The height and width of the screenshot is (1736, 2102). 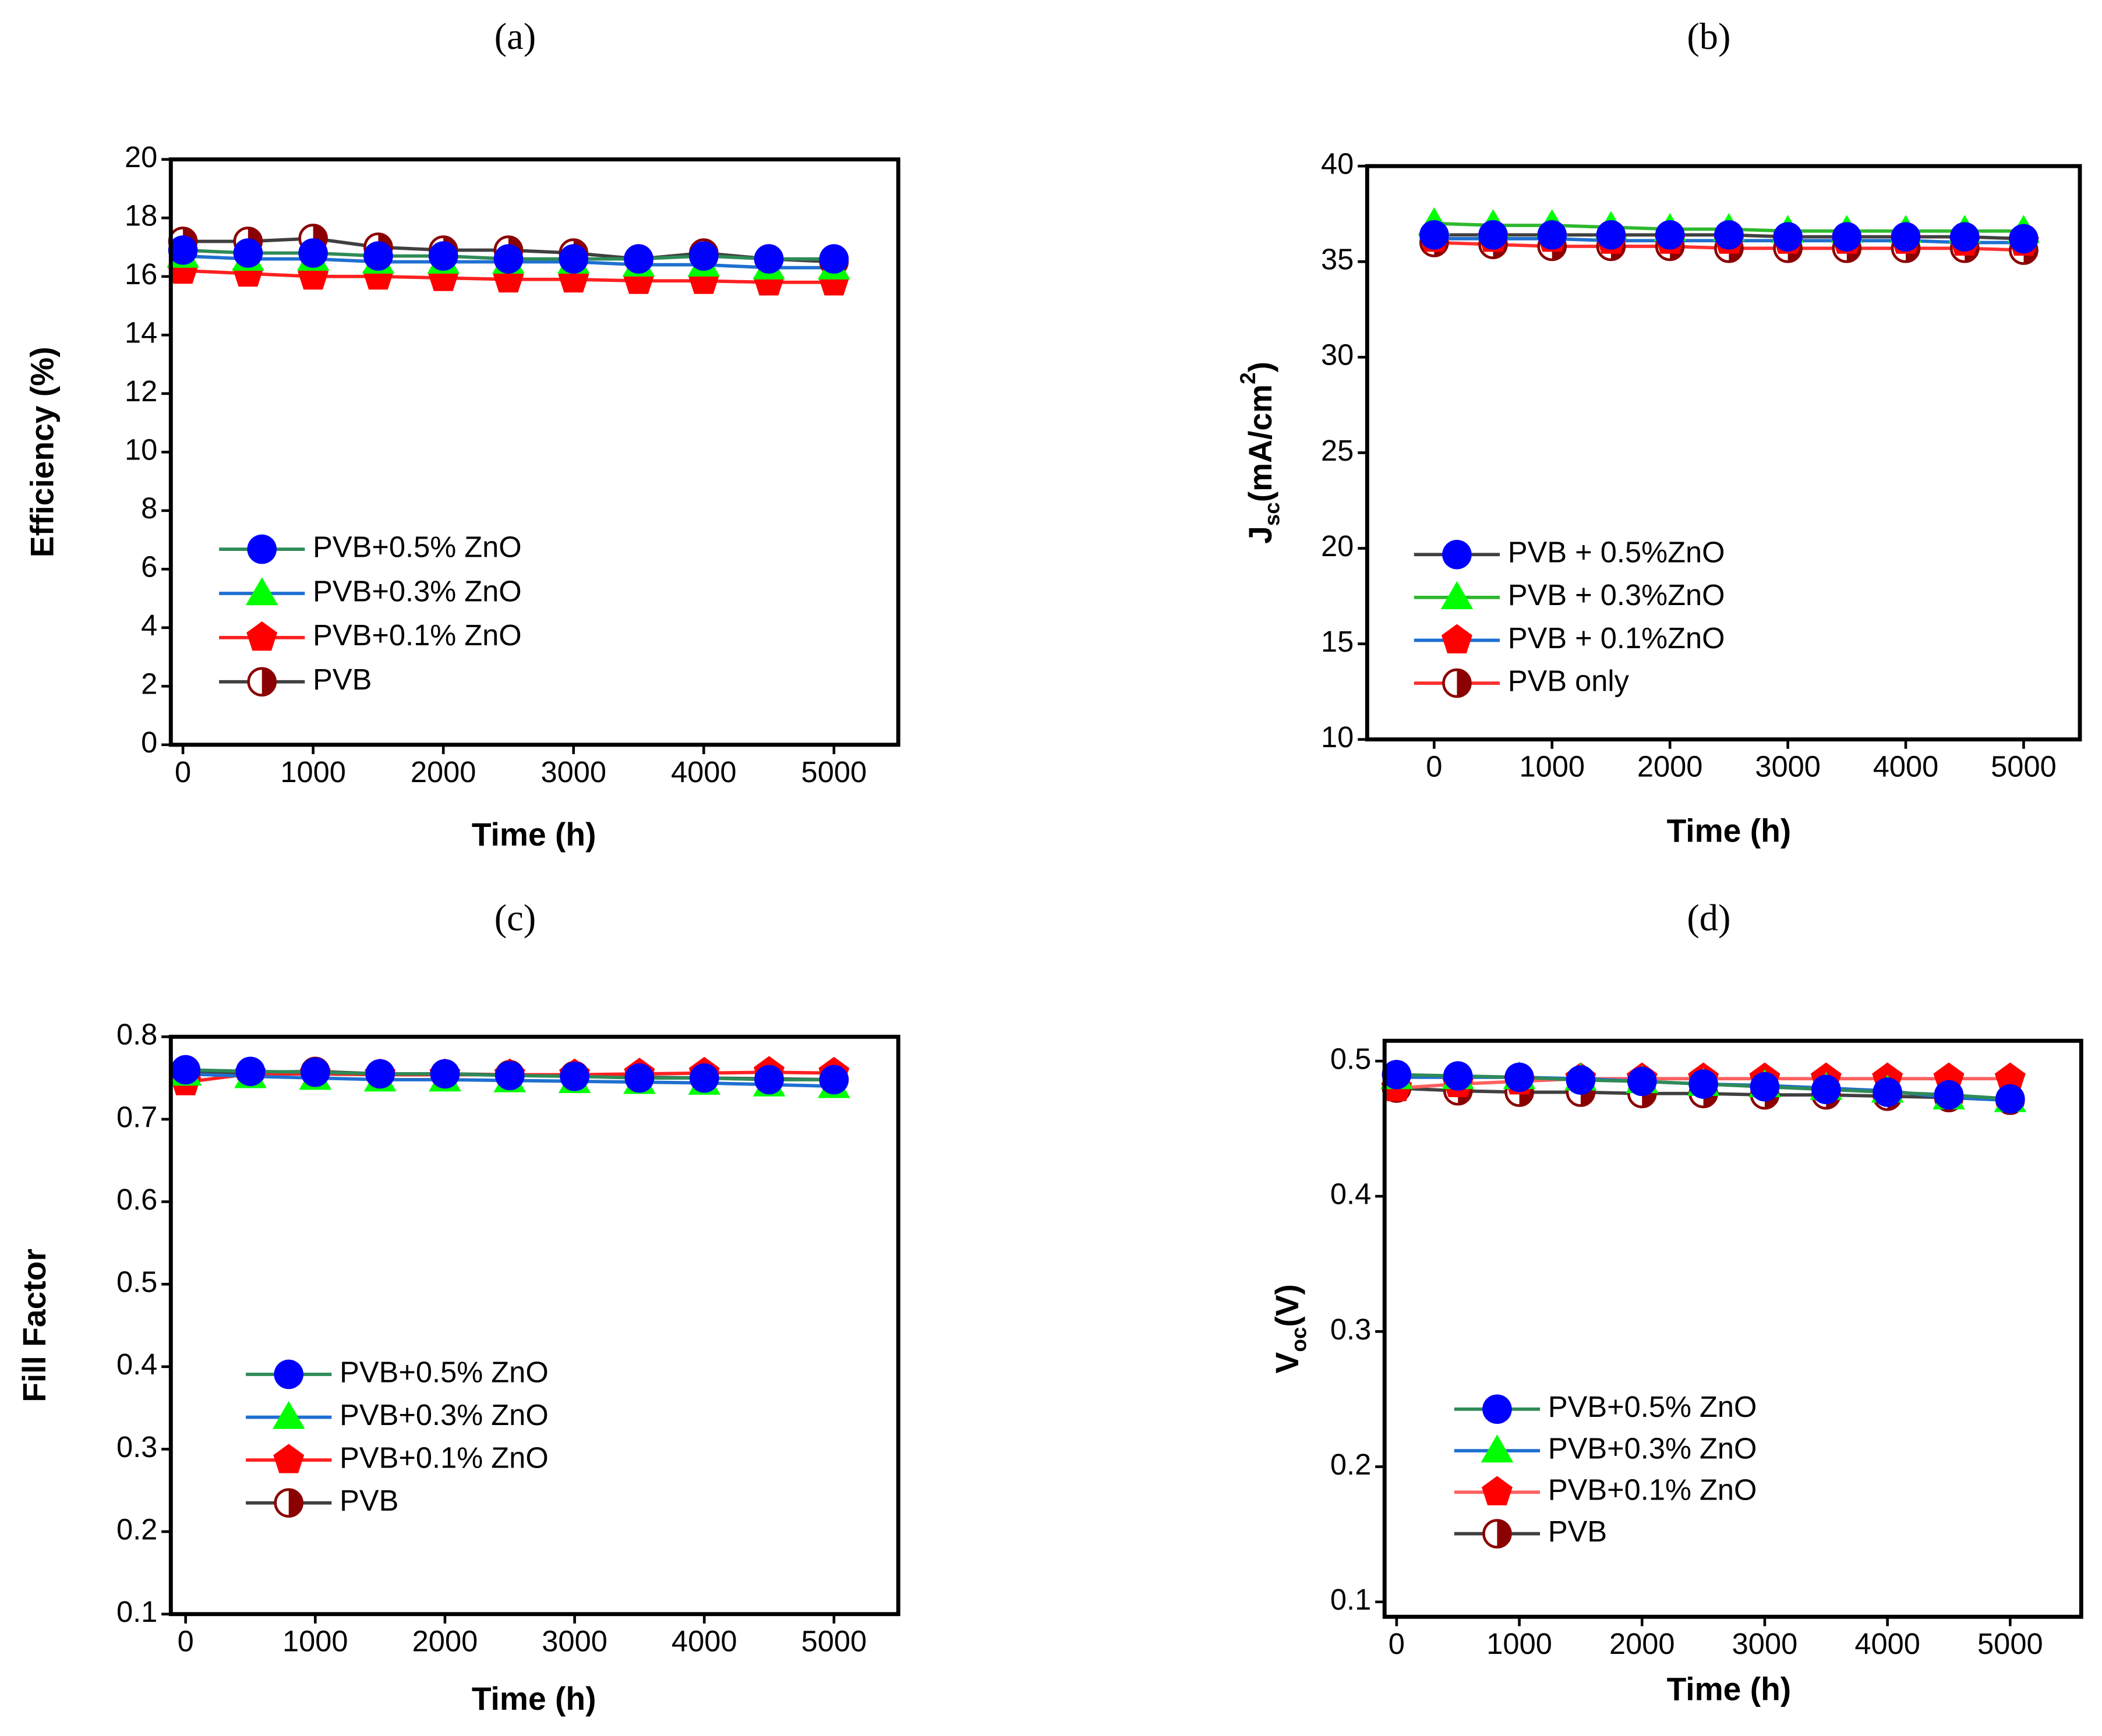 I want to click on y-tick-label: 25, so click(x=1337, y=450).